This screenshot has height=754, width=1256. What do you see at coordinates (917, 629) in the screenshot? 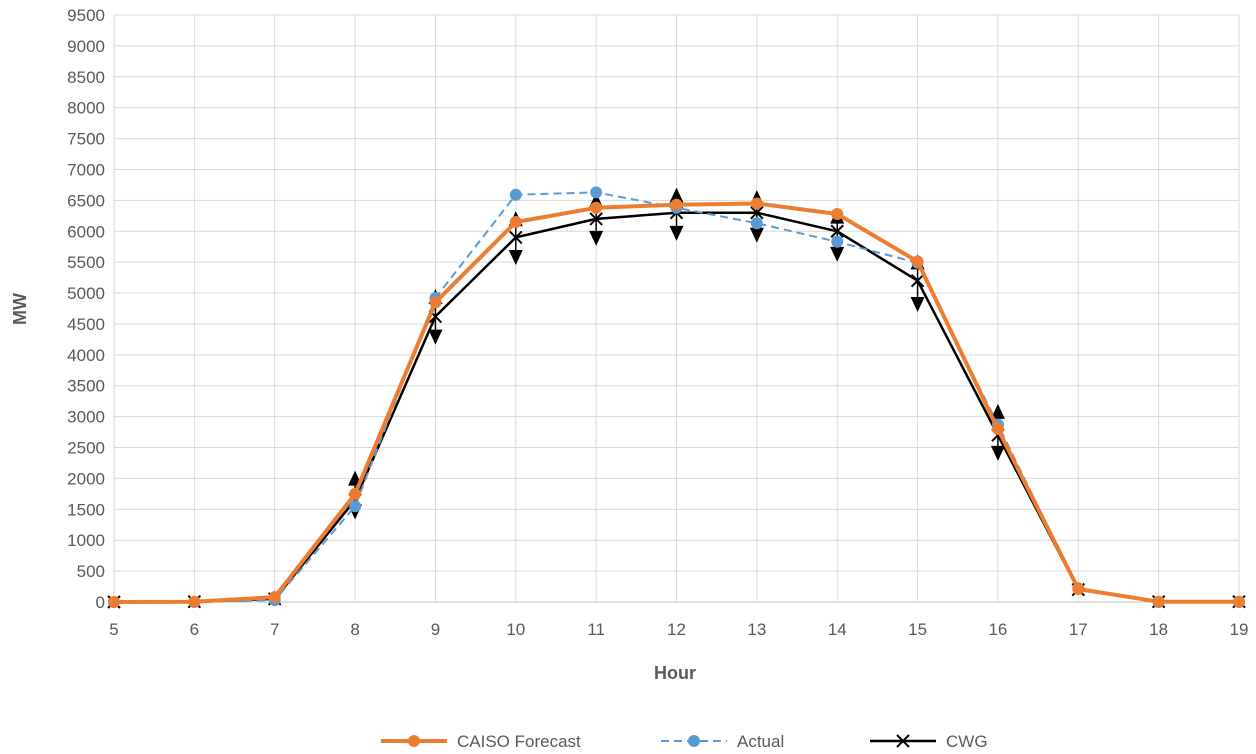
I see `x-tick-label: 15` at bounding box center [917, 629].